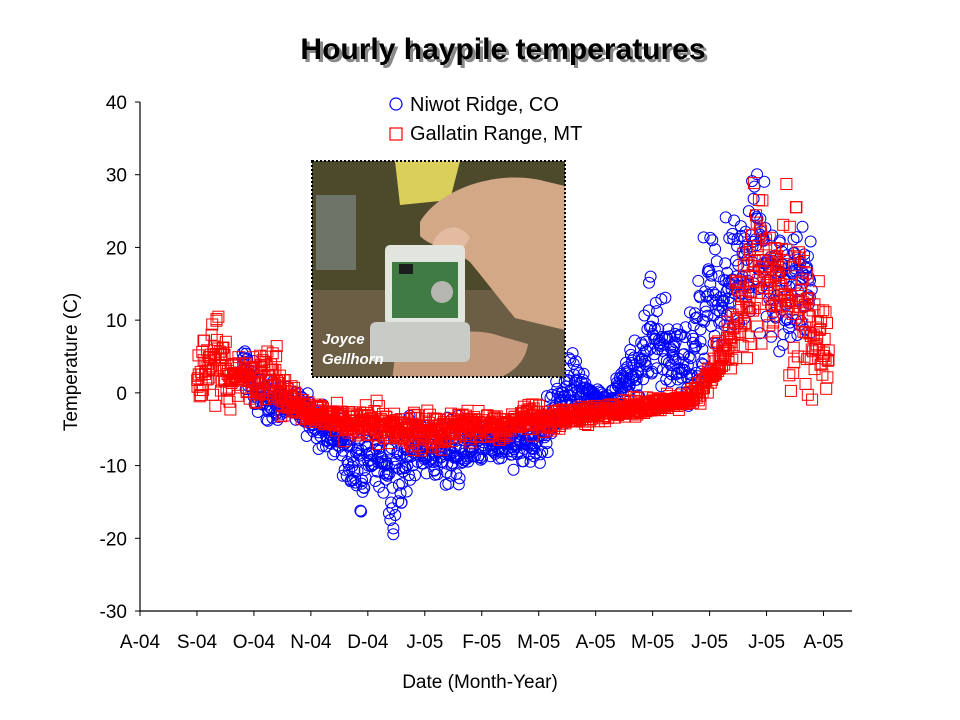 This screenshot has width=960, height=720. I want to click on y-axis-label: Temperature (C), so click(71, 362).